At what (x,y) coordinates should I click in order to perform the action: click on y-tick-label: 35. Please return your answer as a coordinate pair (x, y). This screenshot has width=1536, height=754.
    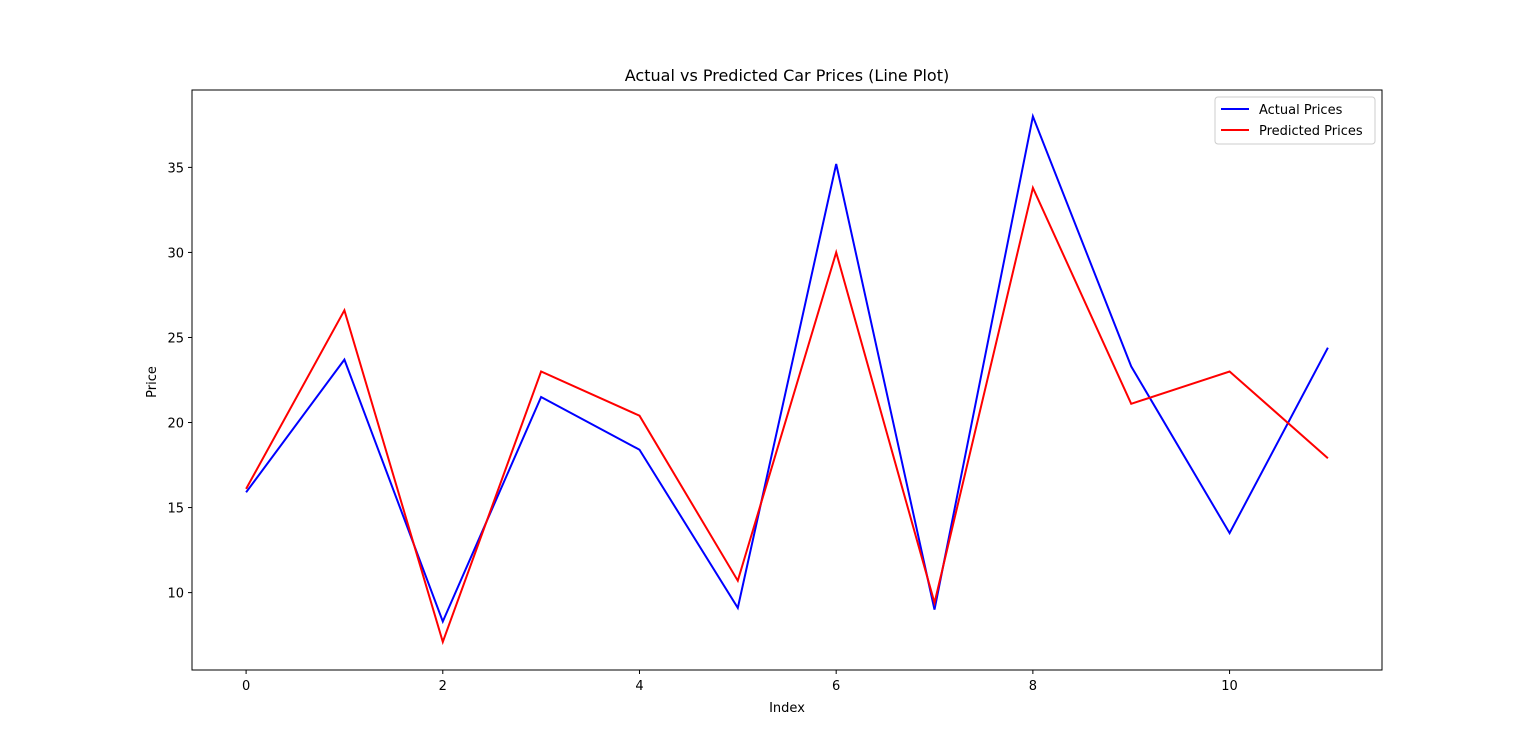
    Looking at the image, I should click on (175, 168).